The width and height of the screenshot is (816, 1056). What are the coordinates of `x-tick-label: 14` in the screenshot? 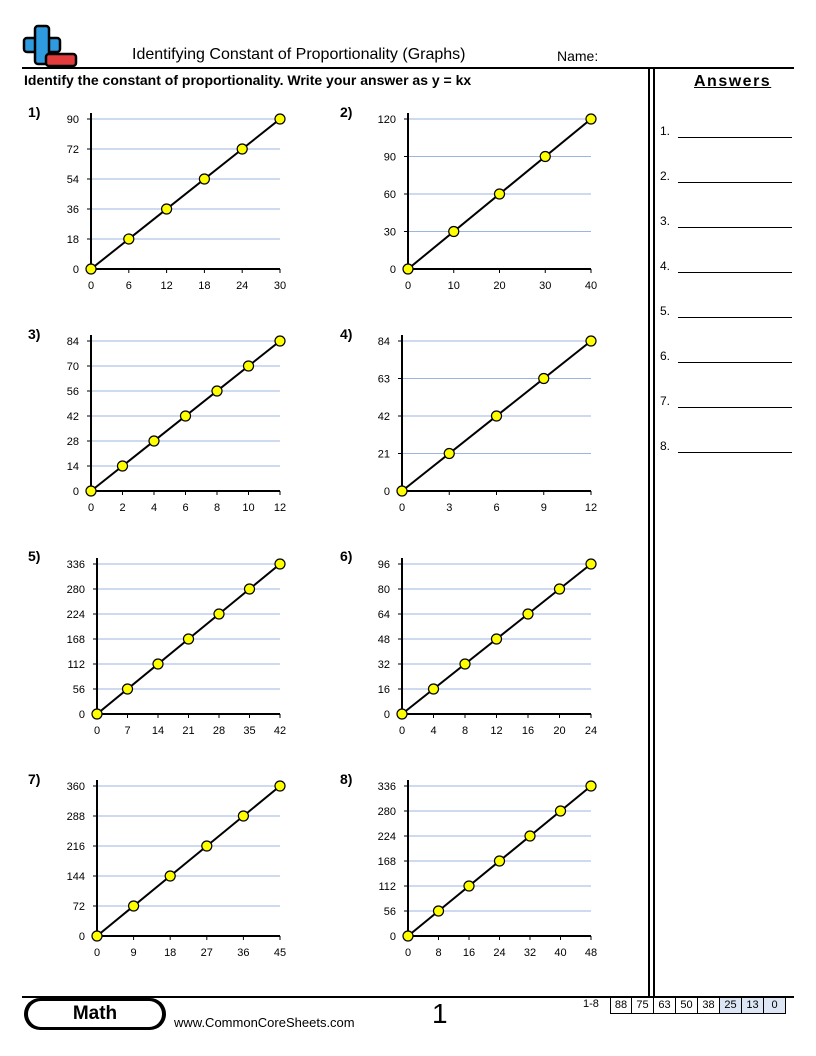 It's located at (158, 731).